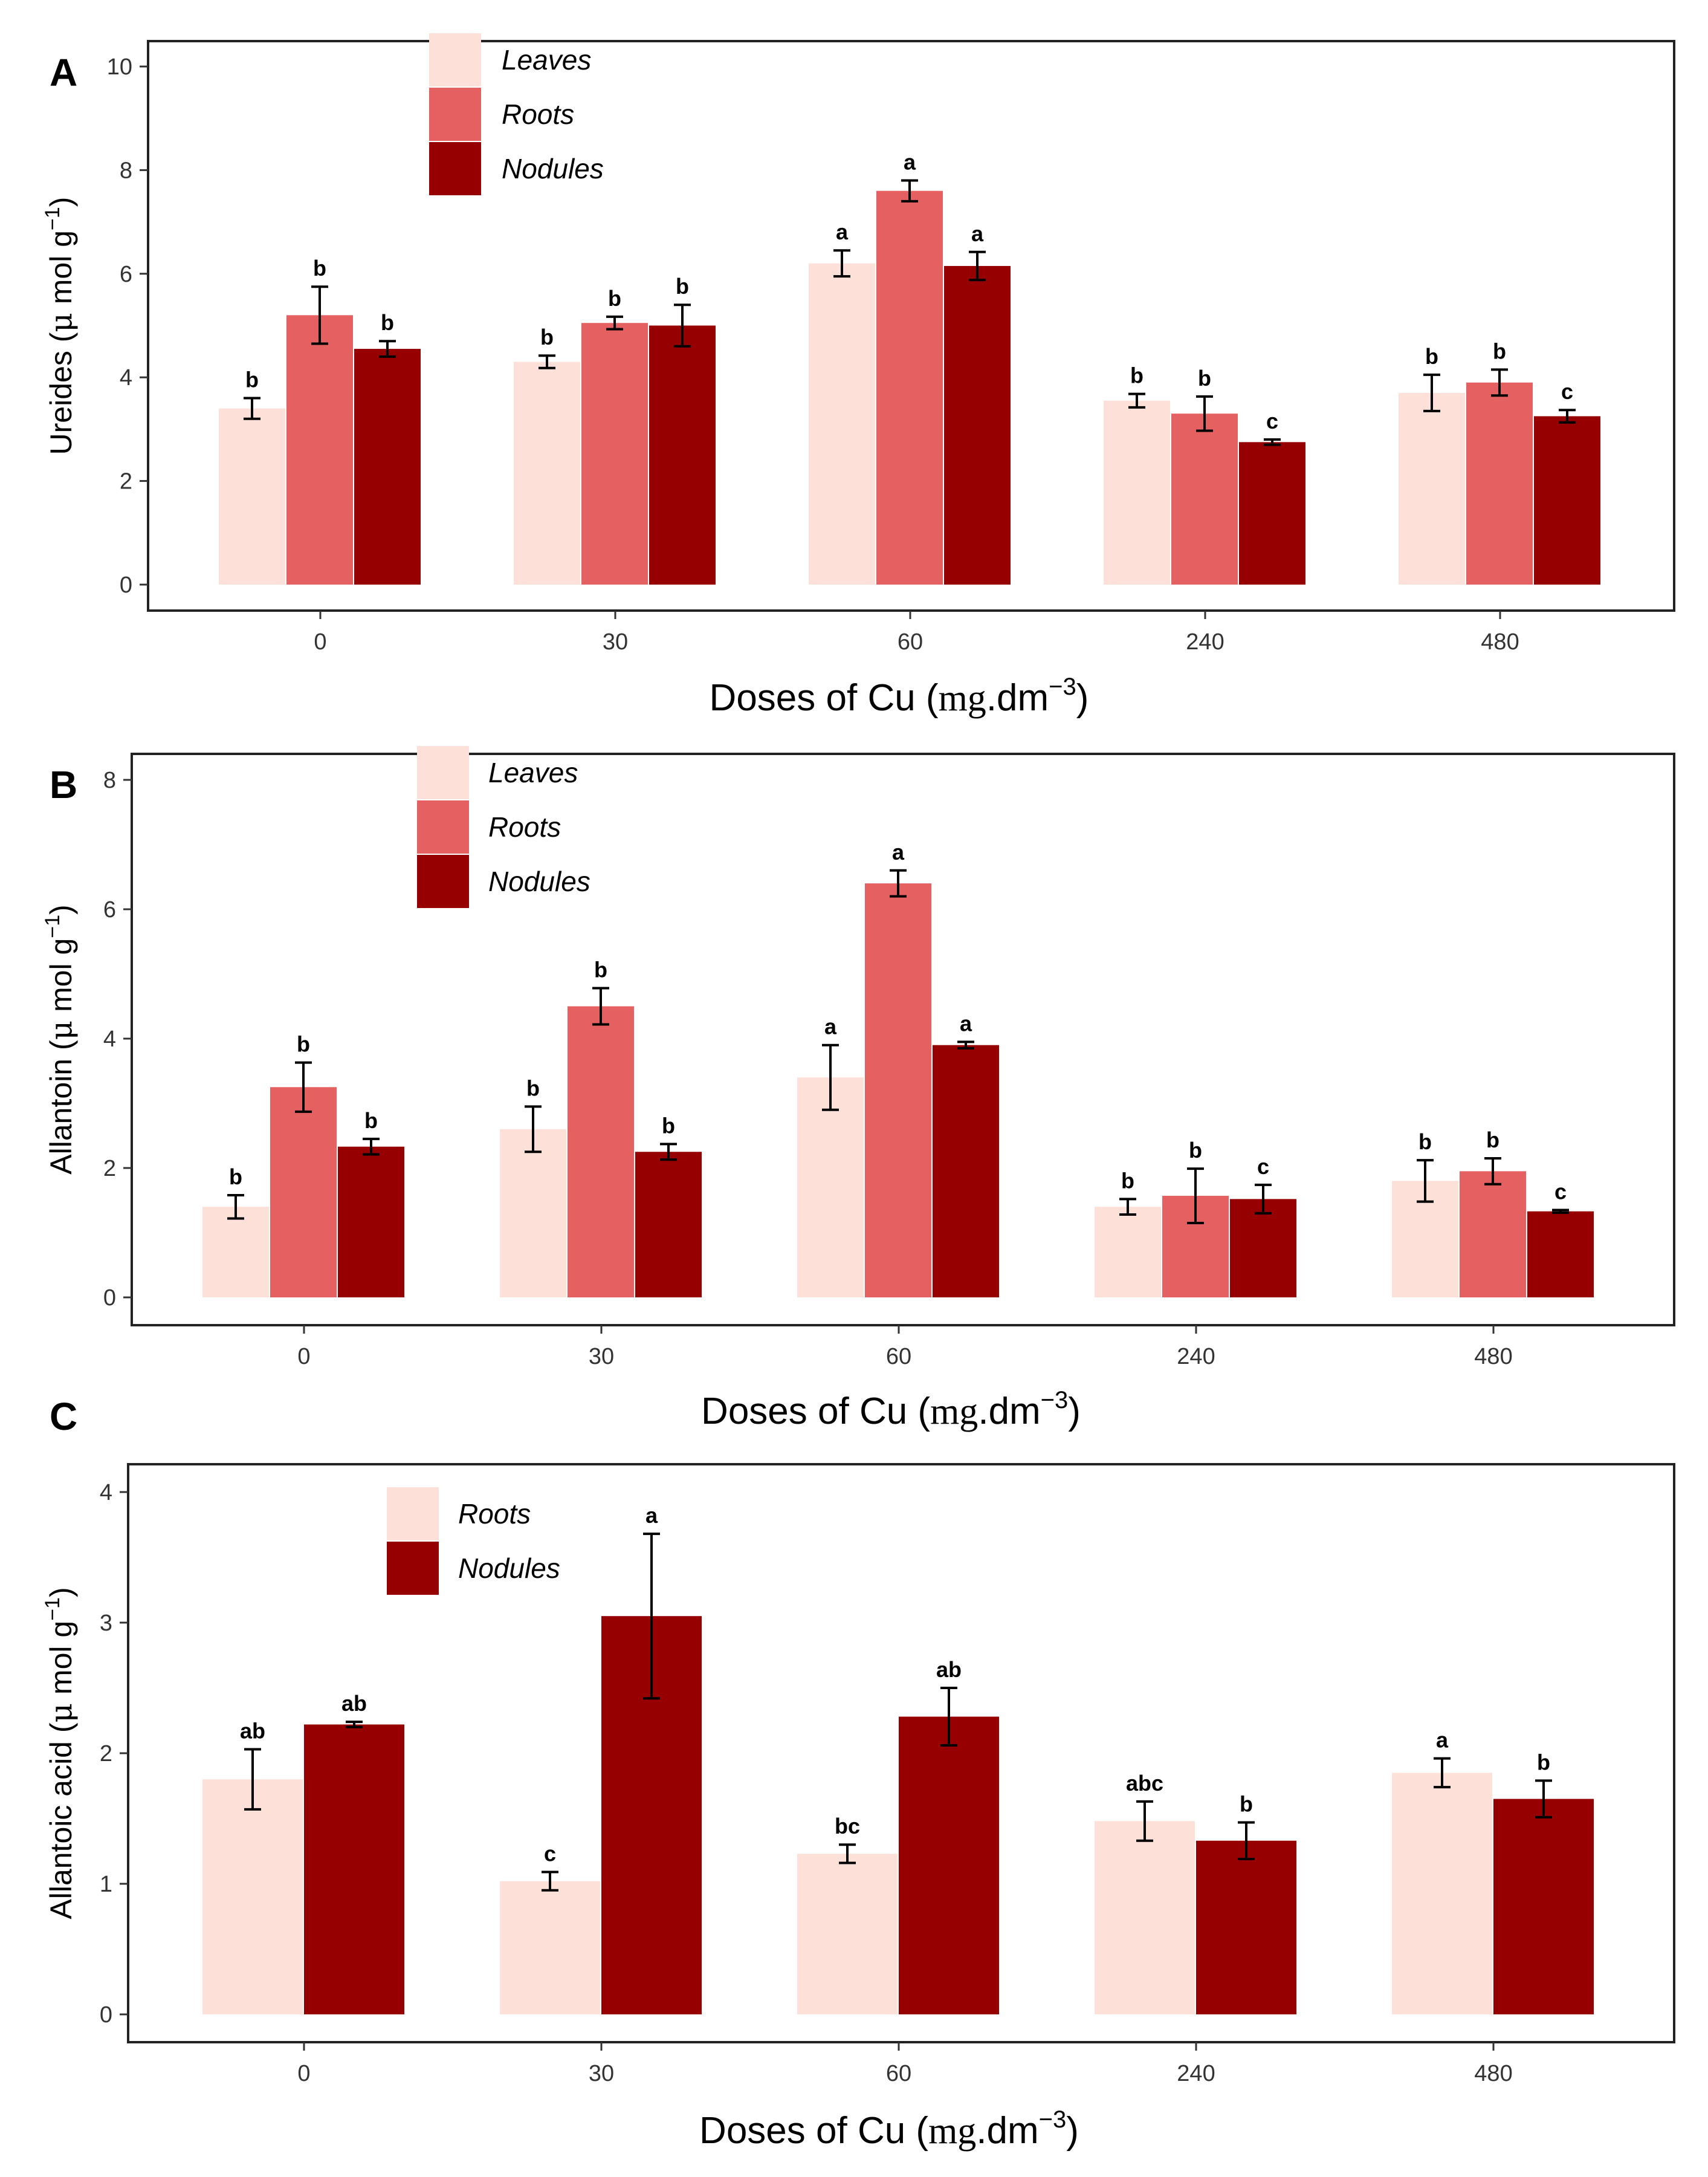  I want to click on legend: Leaves Roots Nodules, so click(516, 114).